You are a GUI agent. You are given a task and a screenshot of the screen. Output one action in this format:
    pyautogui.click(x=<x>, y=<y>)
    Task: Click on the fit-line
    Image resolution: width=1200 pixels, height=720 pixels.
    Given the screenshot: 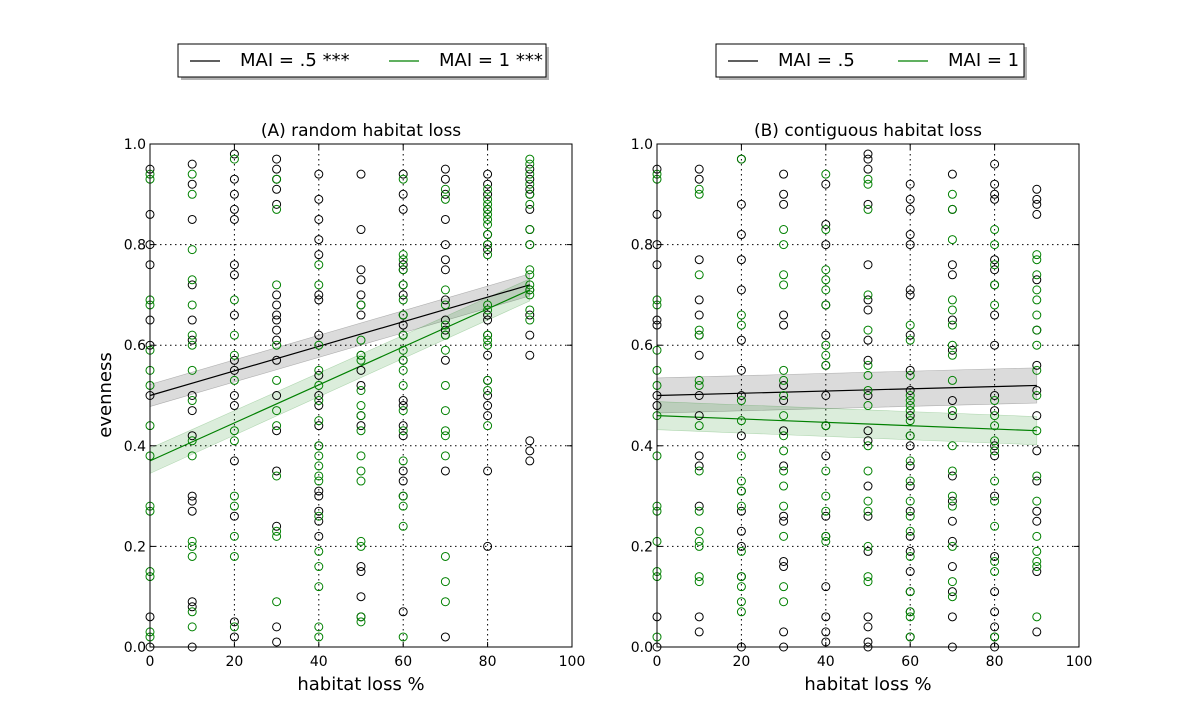 What is the action you would take?
    pyautogui.click(x=340, y=375)
    